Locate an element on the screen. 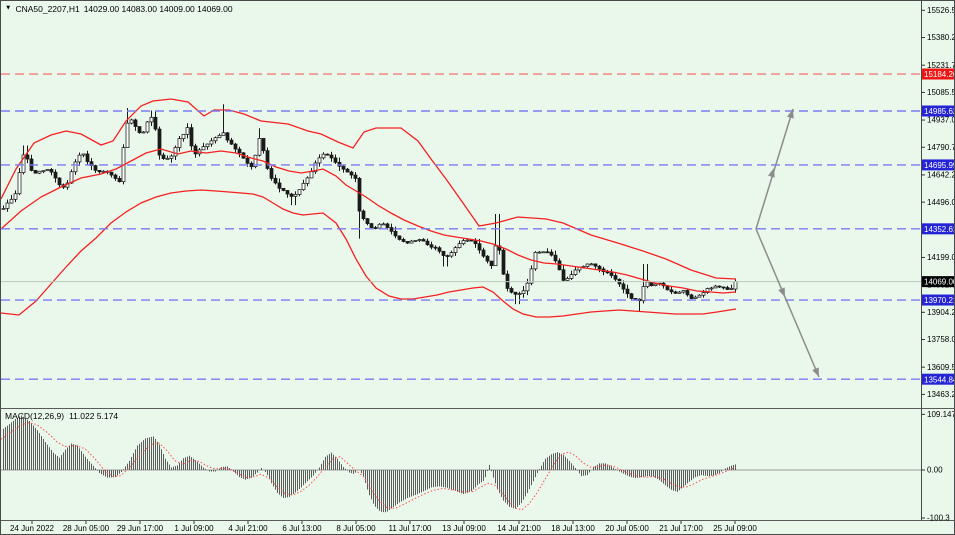 This screenshot has height=535, width=955. macd-values-label: 11.022 5.174 is located at coordinates (94, 416).